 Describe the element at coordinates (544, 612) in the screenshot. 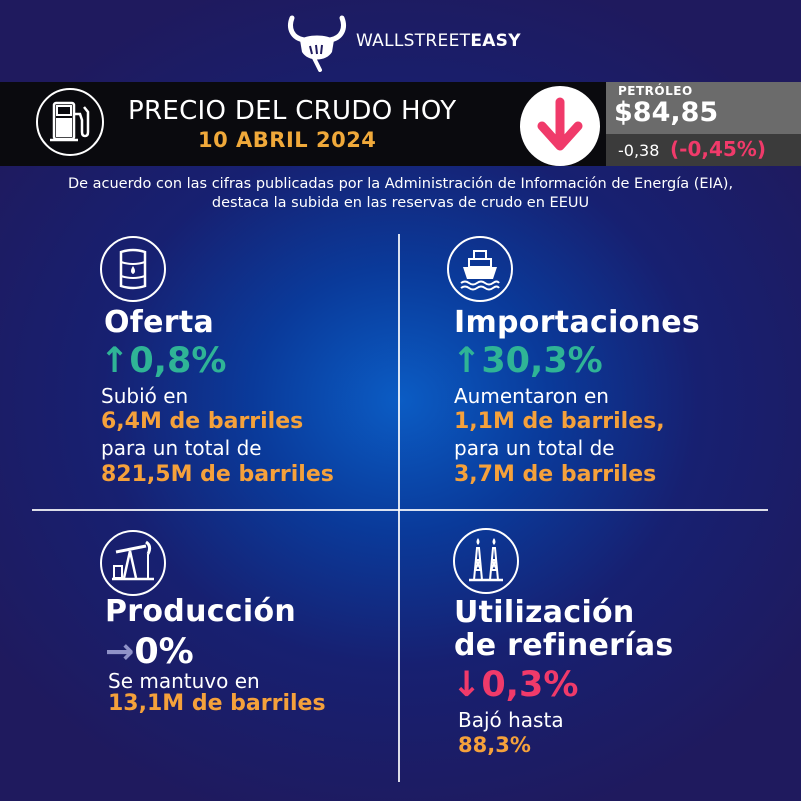

I see `refinerias-title-line1: Utilización` at that location.